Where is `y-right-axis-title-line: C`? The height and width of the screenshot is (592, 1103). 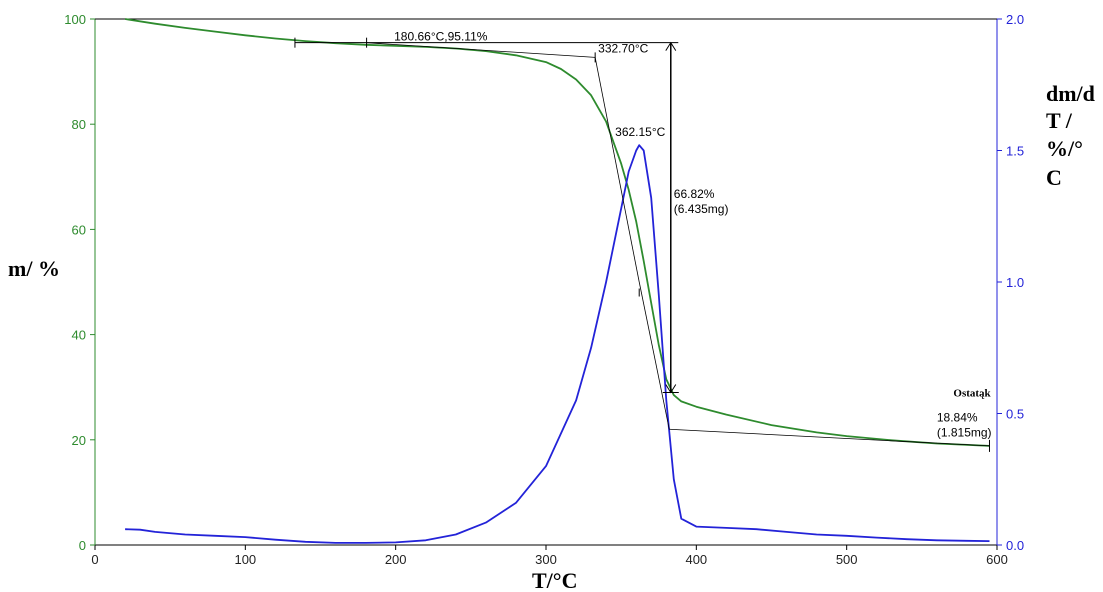
y-right-axis-title-line: C is located at coordinates (1054, 177).